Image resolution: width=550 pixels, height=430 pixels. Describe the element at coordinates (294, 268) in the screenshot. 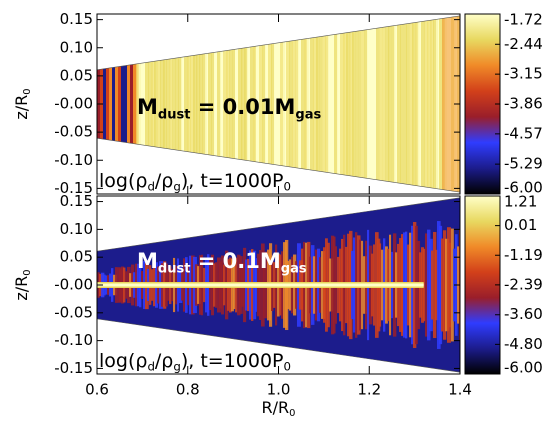

I see `subscript: gas` at that location.